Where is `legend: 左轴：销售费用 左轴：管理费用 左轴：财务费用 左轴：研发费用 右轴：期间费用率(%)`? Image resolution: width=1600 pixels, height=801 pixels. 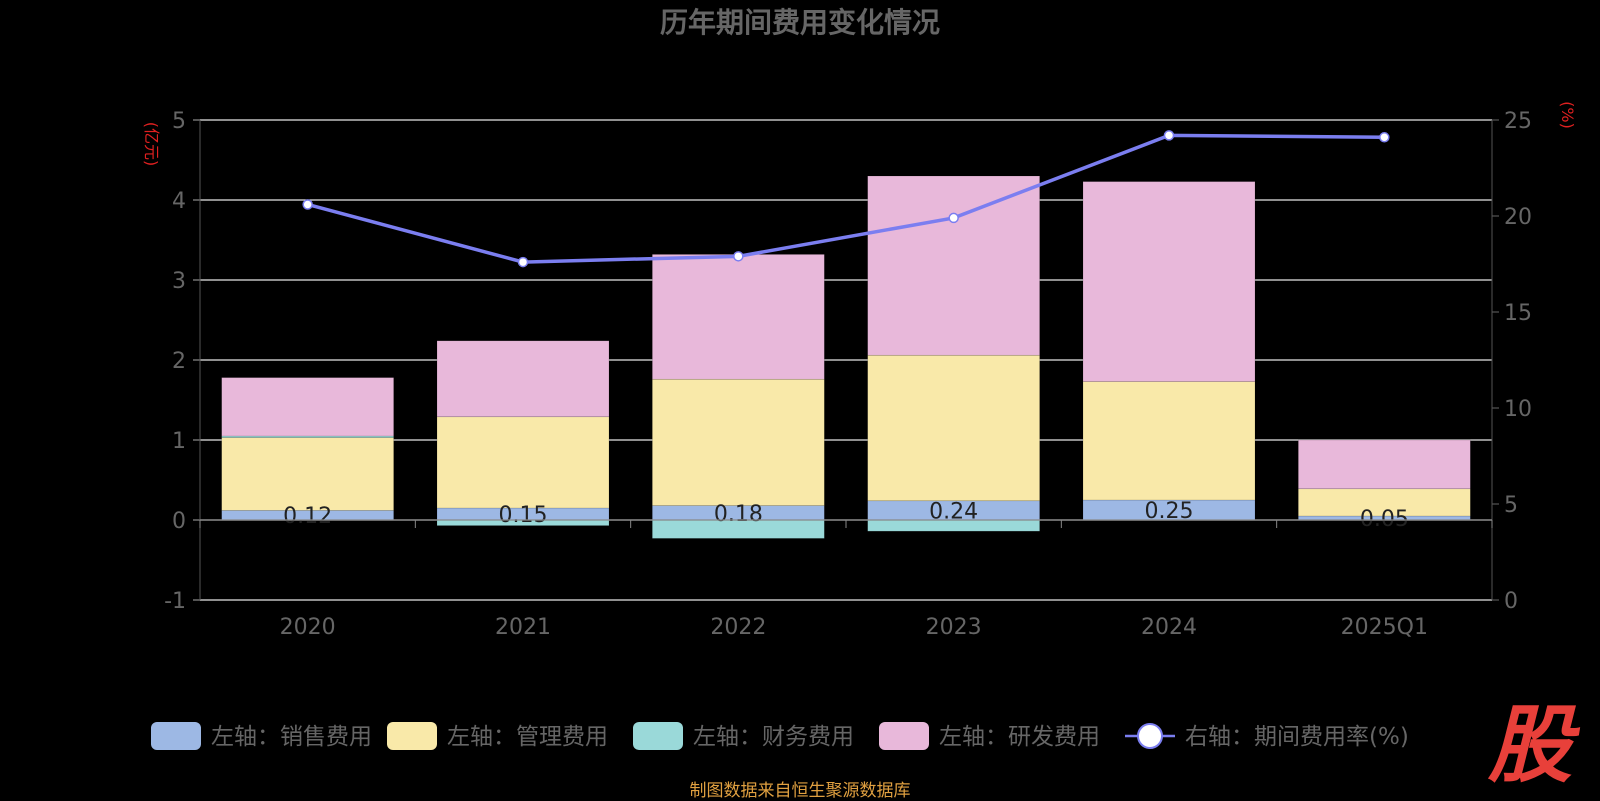 legend: 左轴：销售费用 左轴：管理费用 左轴：财务费用 左轴：研发费用 右轴：期间费用率(%) is located at coordinates (780, 736).